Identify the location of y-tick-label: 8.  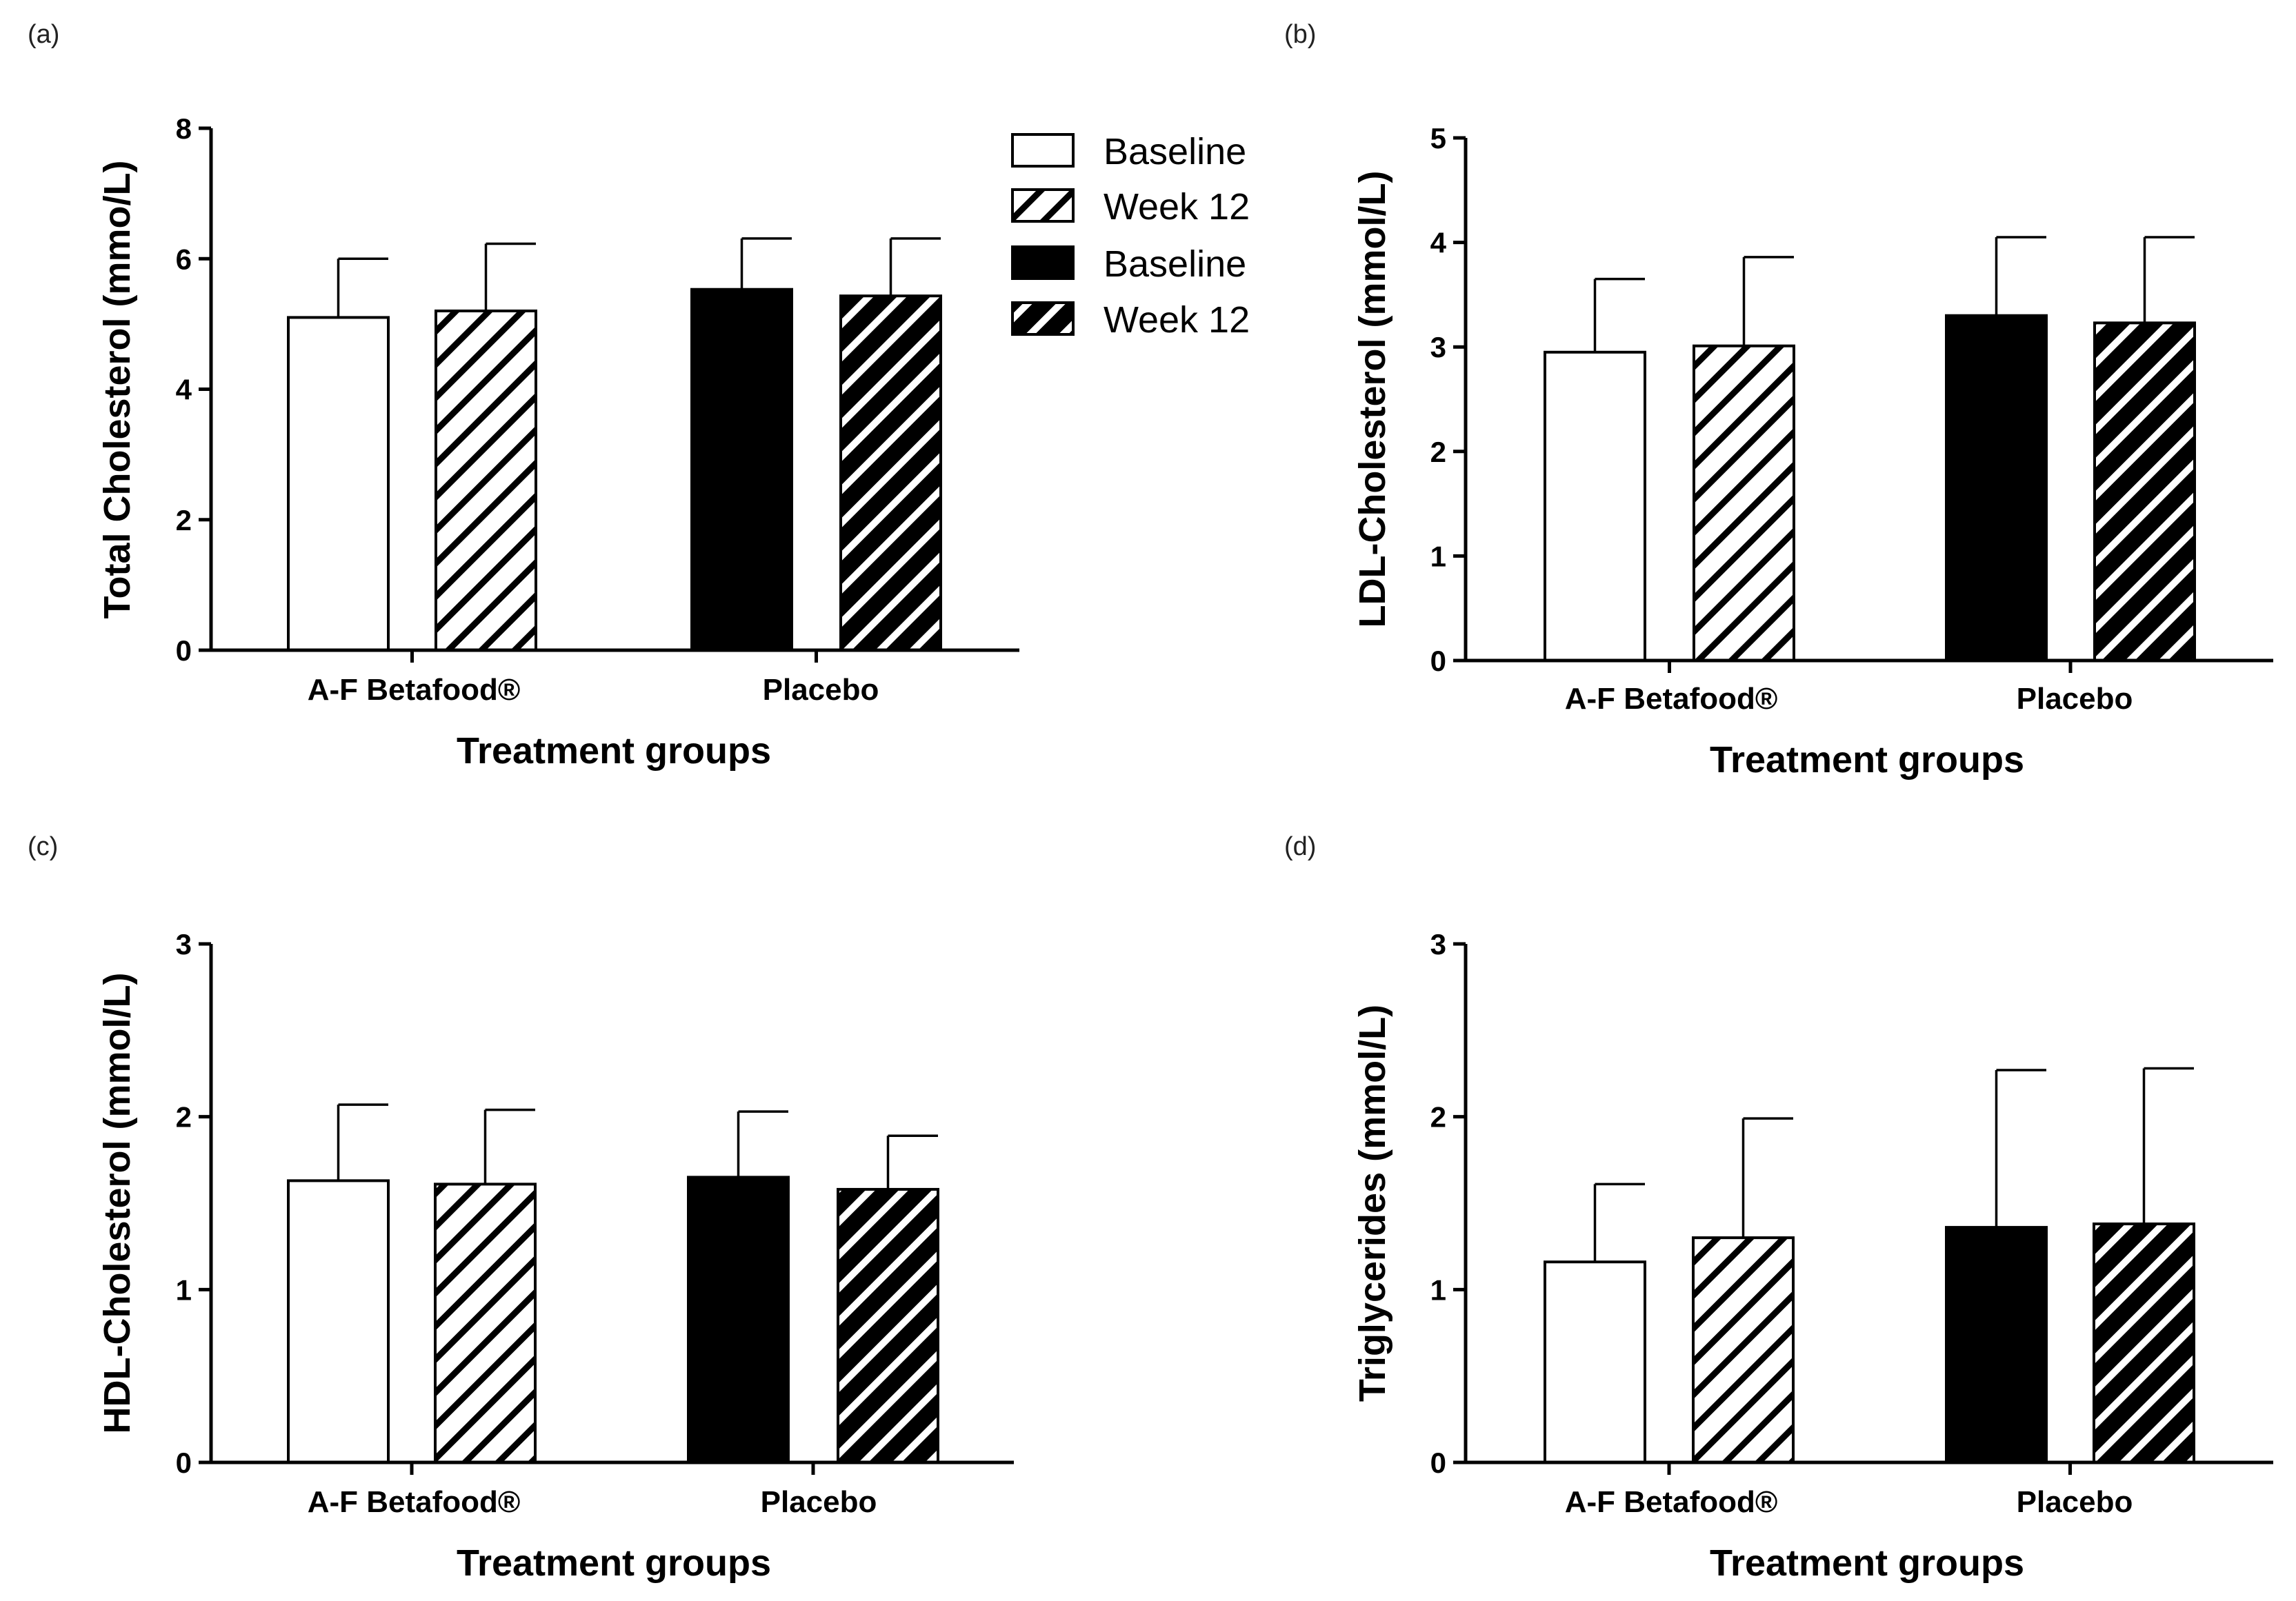
(184, 128).